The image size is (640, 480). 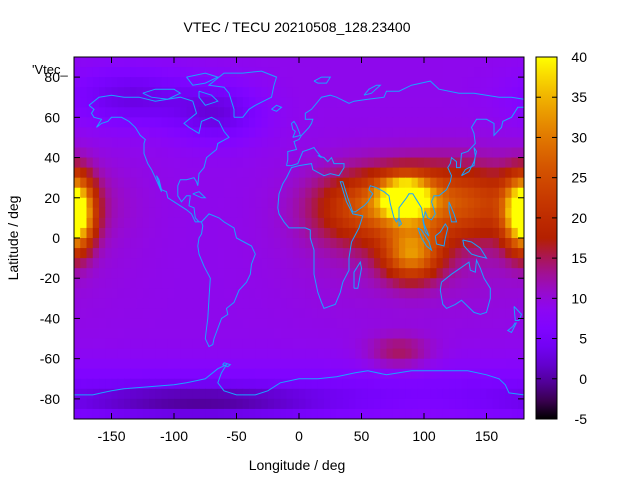 I want to click on coastline-indonesia-borneo, so click(x=441, y=234).